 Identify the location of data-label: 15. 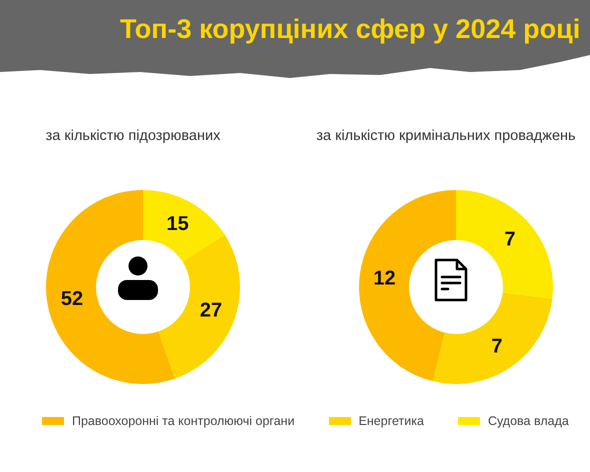
(177, 223).